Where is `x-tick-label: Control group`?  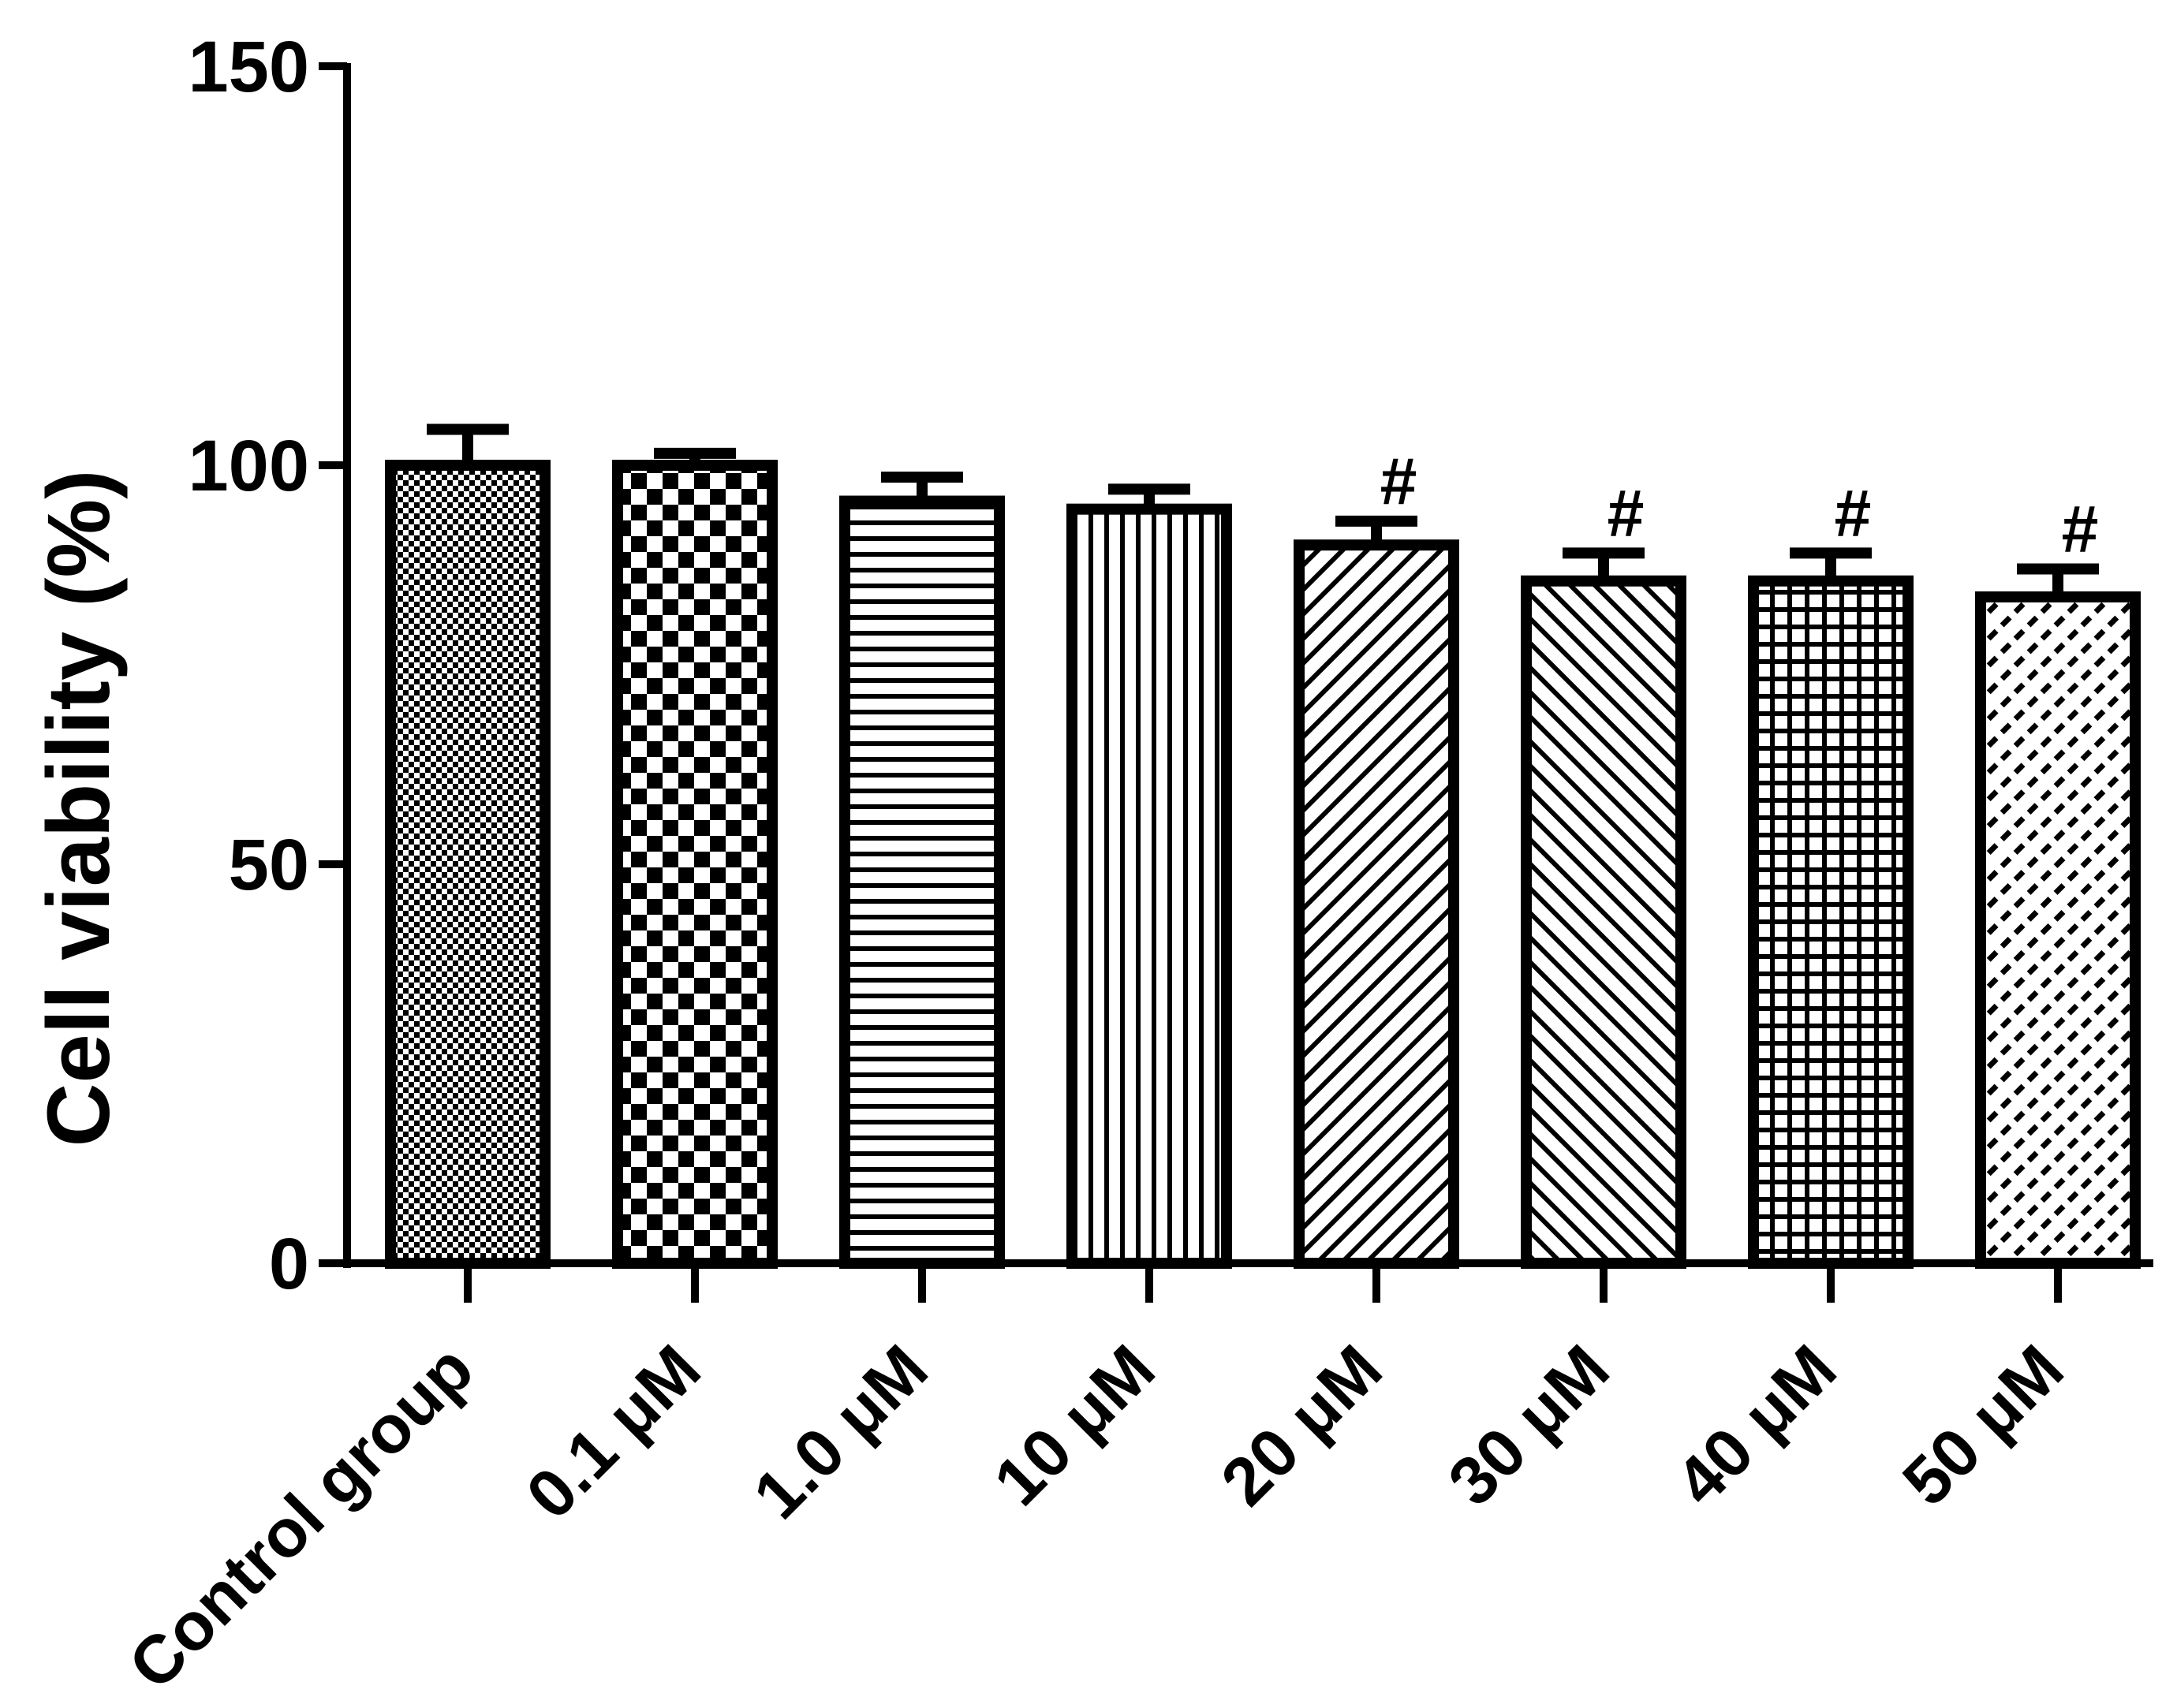
x-tick-label: Control group is located at coordinates (300, 1517).